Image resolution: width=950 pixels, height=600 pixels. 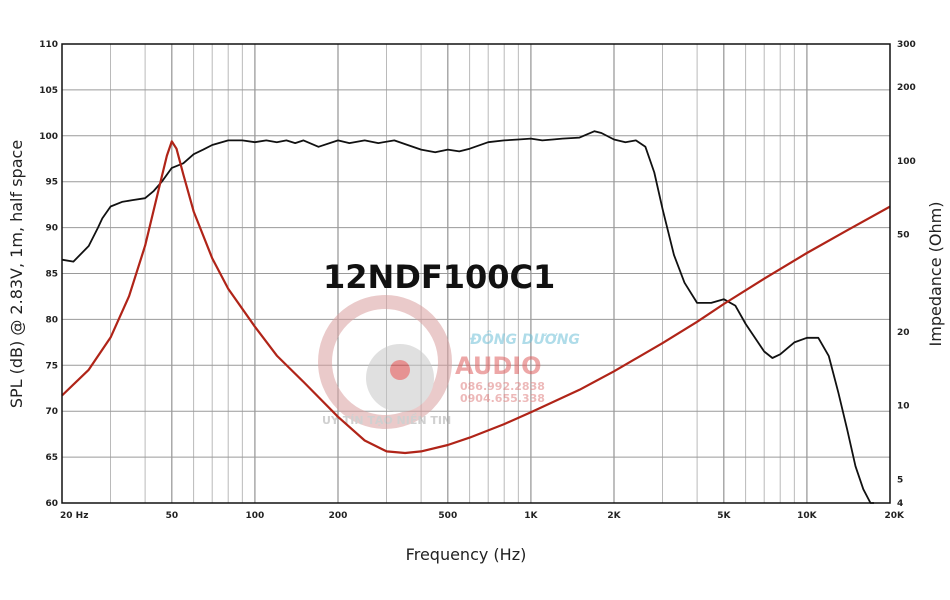 I want to click on x-tick-label: 100, so click(x=255, y=516).